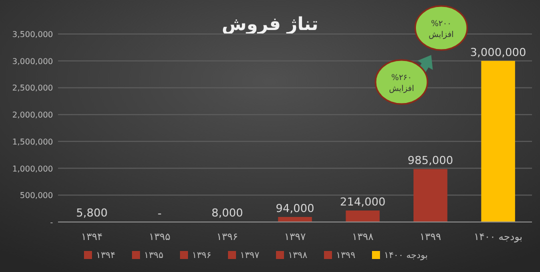 This screenshot has height=272, width=540. Describe the element at coordinates (32, 88) in the screenshot. I see `y-tick-label: 2,500,000` at that location.